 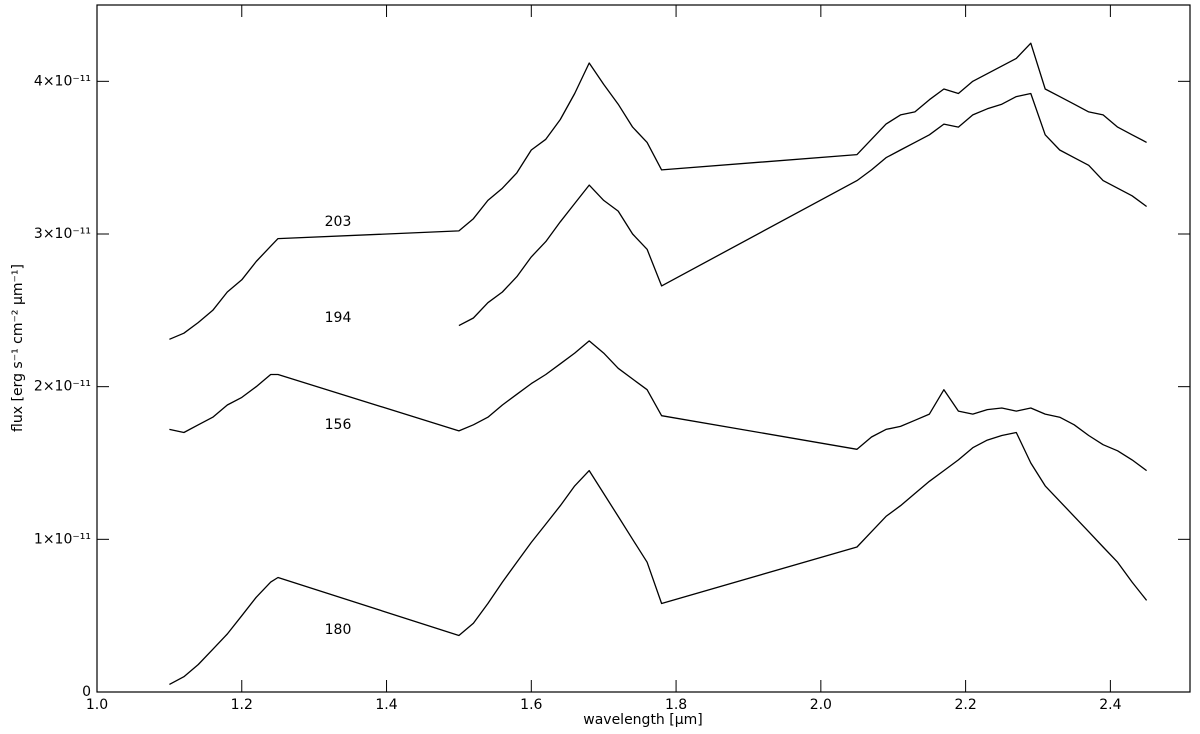 What do you see at coordinates (338, 630) in the screenshot?
I see `series-annotation: 180` at bounding box center [338, 630].